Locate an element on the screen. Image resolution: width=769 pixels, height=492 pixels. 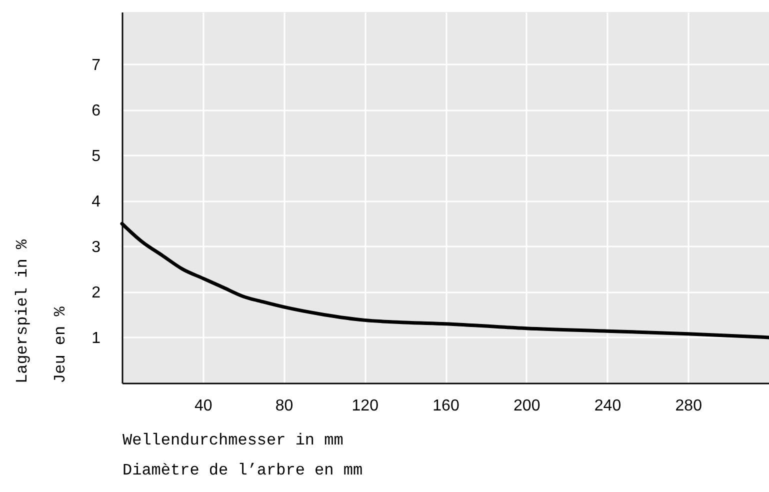
x-tick-label: 200 is located at coordinates (527, 406).